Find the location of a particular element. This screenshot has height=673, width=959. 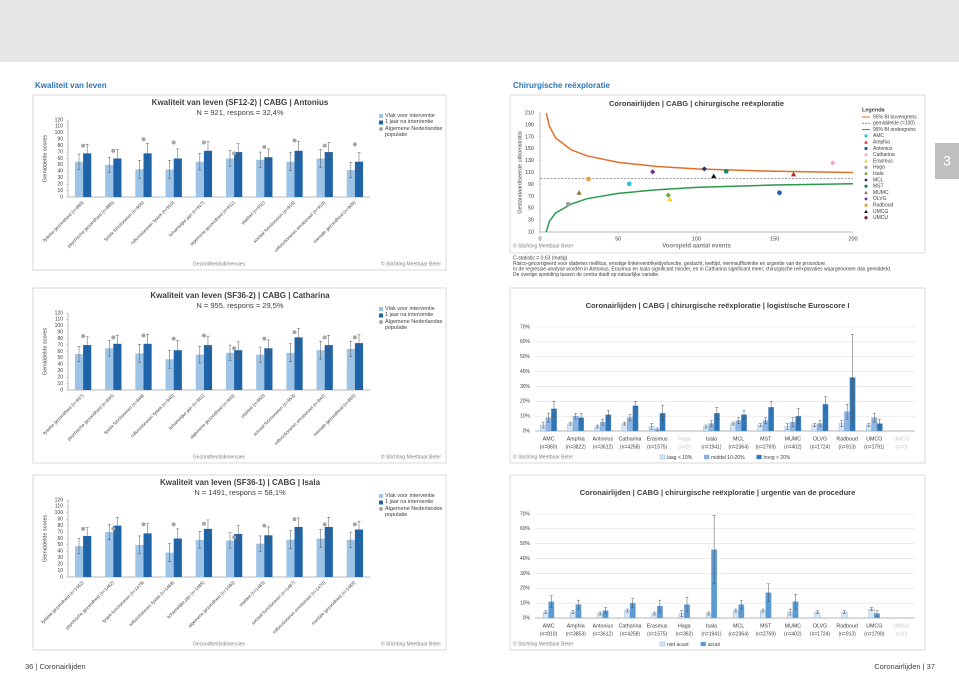

chapter-number: 3 is located at coordinates (947, 161).